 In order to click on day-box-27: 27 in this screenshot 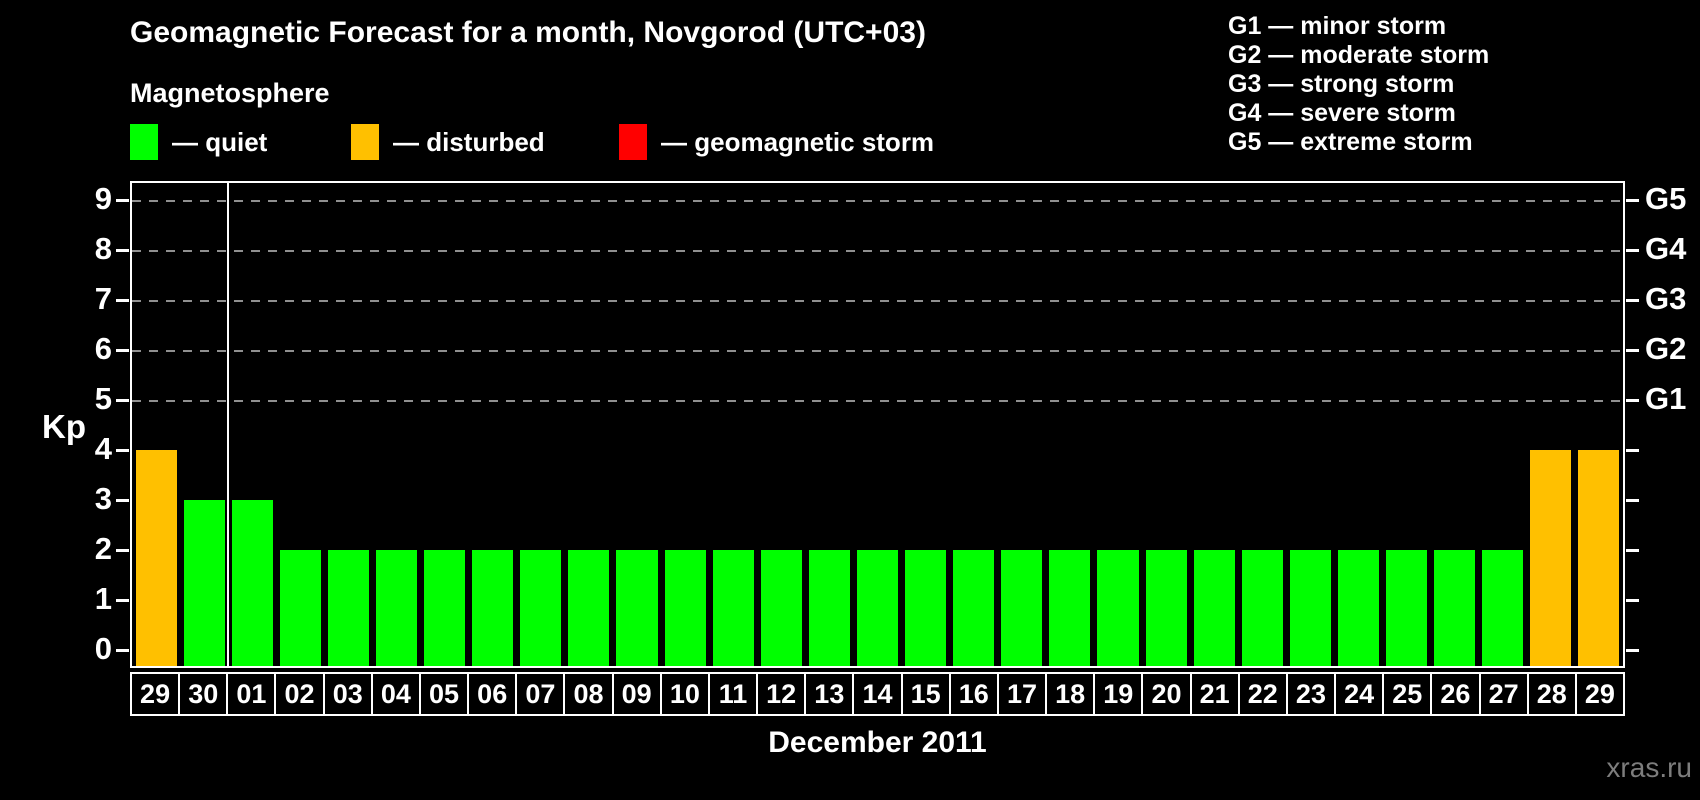, I will do `click(1504, 694)`.